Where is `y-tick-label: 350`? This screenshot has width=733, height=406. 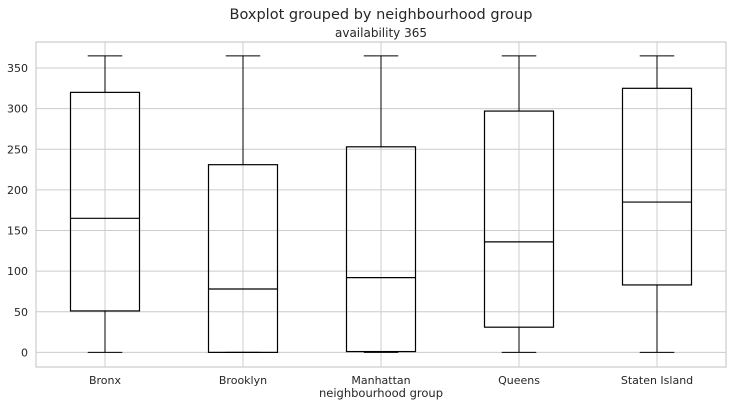 y-tick-label: 350 is located at coordinates (17, 68).